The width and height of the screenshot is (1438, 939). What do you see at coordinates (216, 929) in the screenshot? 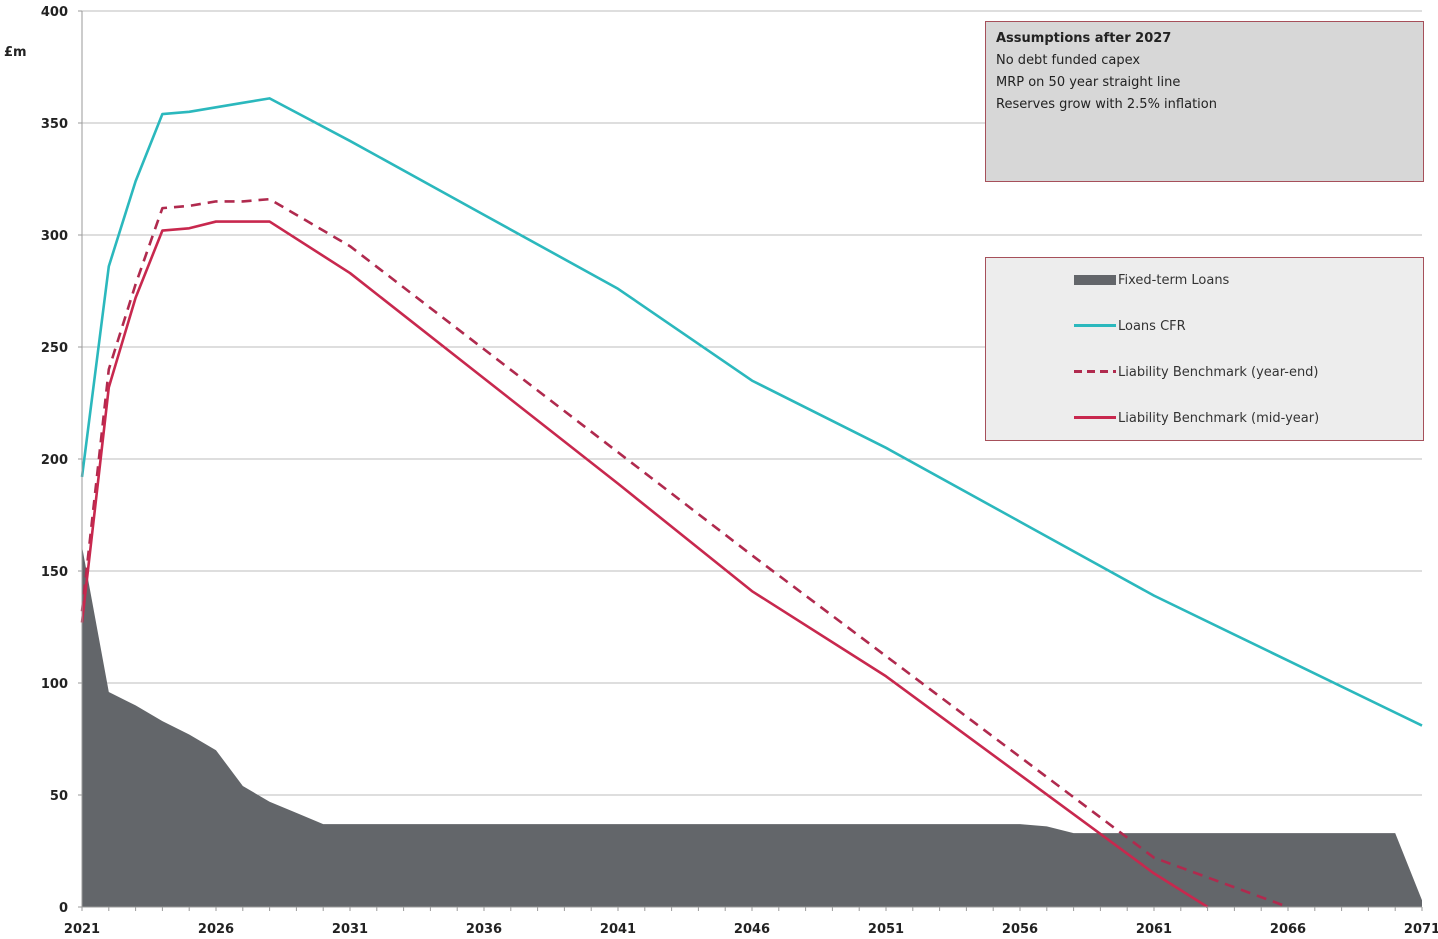
I see `x-tick-label: 2026` at bounding box center [216, 929].